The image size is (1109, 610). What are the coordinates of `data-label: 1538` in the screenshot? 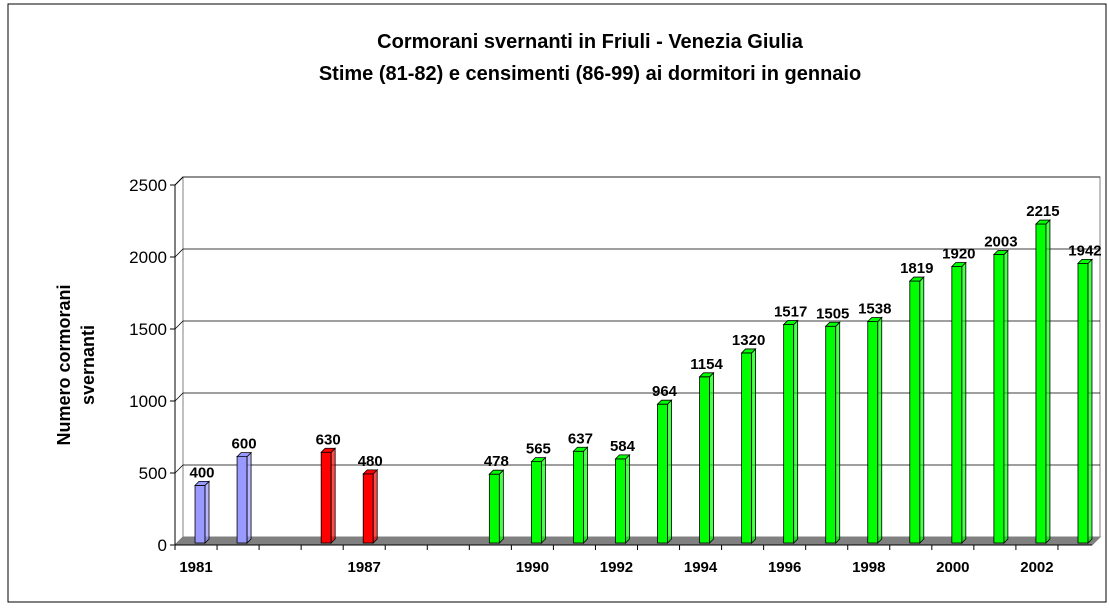 It's located at (874, 309).